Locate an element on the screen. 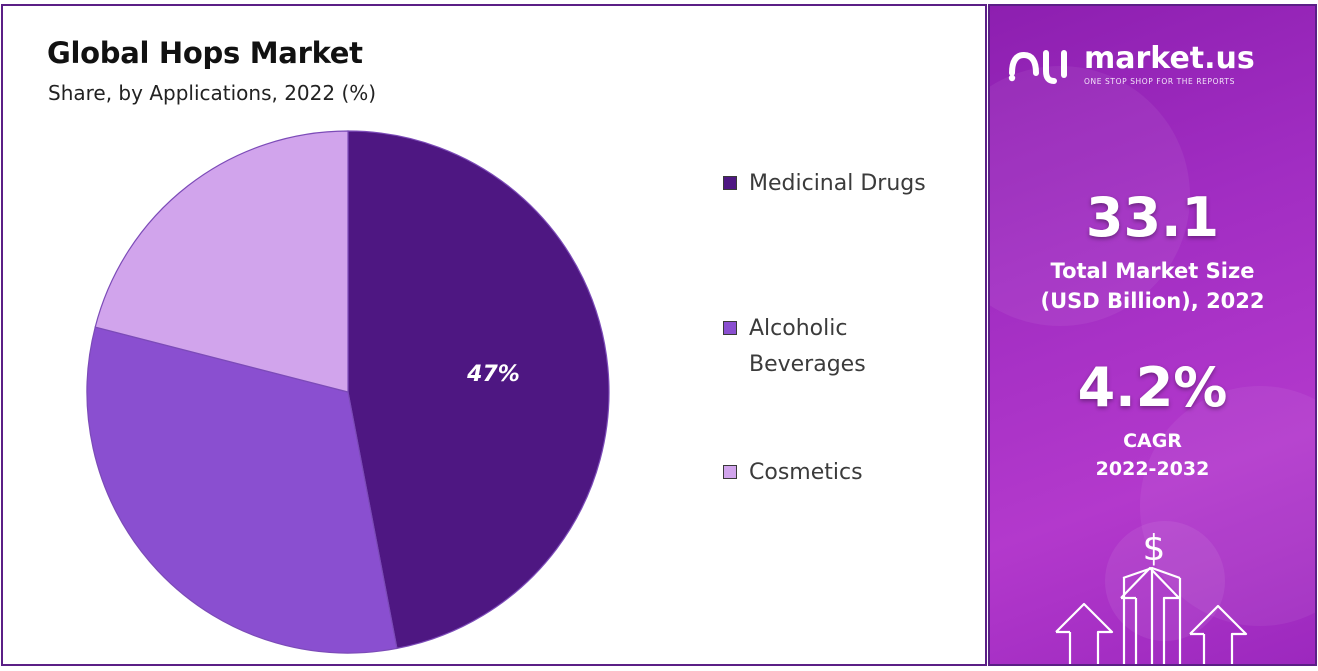 This screenshot has width=1318, height=671. legend-item-medicinal-drugs: Medicinal Drugs is located at coordinates (836, 184).